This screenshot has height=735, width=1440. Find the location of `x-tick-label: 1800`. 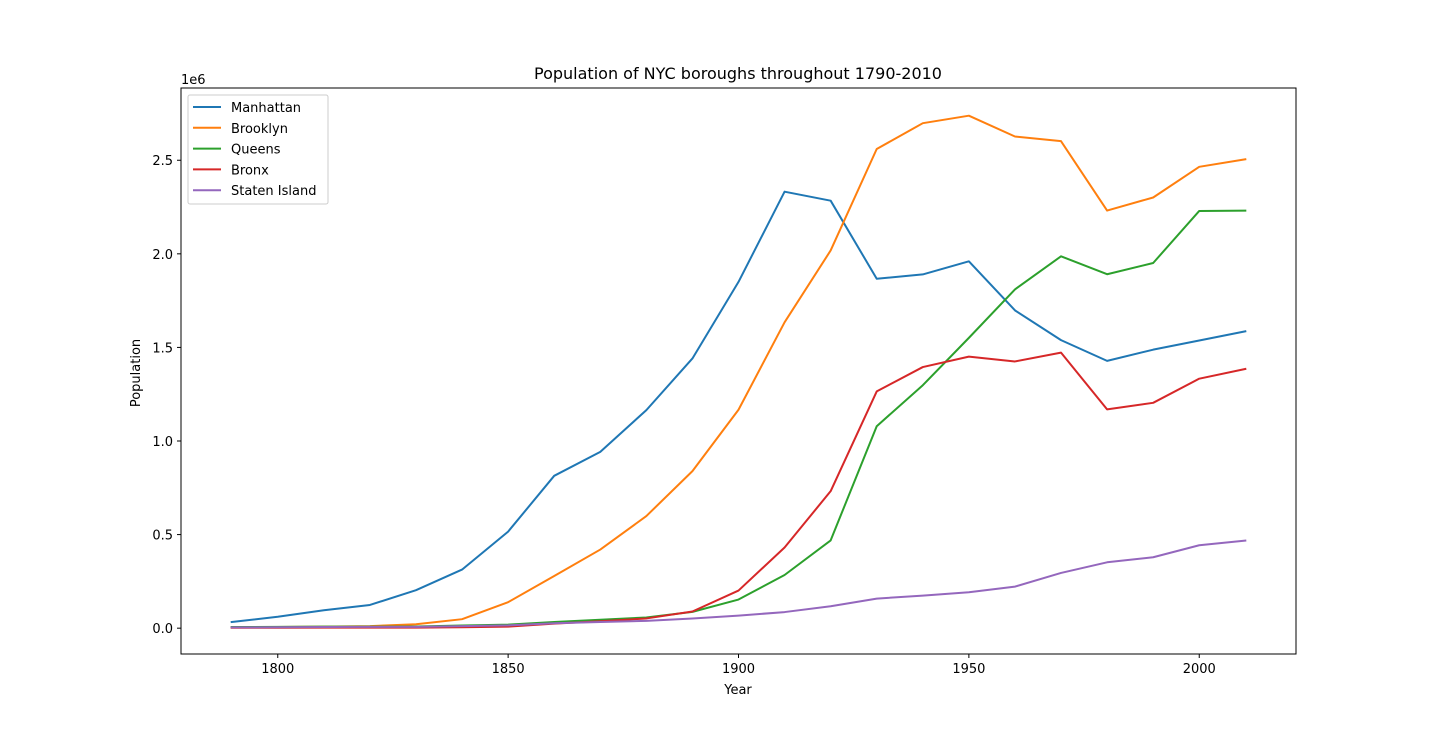

x-tick-label: 1800 is located at coordinates (277, 669).